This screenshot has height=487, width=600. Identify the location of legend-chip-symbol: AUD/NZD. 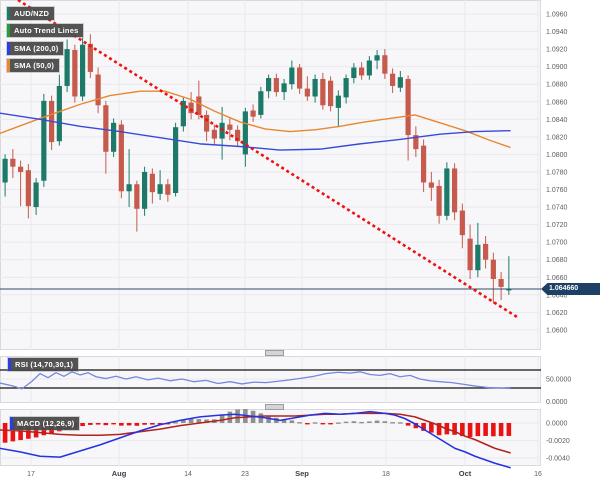
(31, 13).